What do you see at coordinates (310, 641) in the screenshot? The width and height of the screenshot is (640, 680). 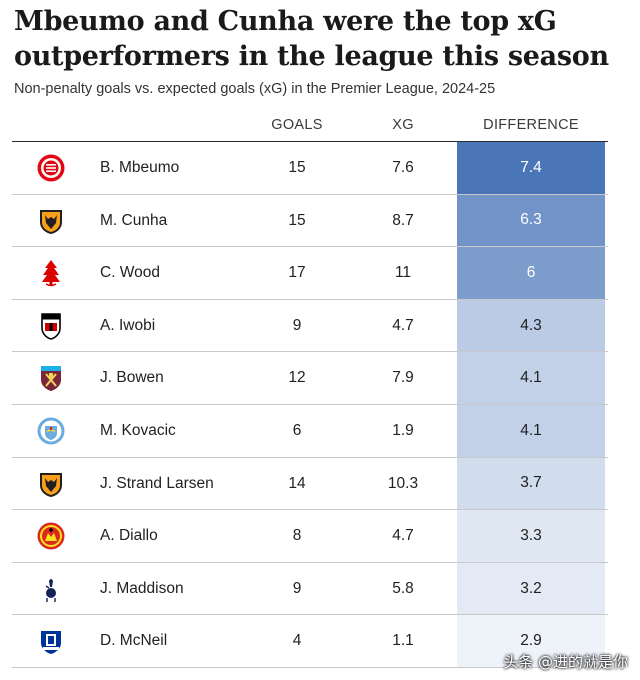 I see `table-row: D. McNeil 4 1.1 2.9` at bounding box center [310, 641].